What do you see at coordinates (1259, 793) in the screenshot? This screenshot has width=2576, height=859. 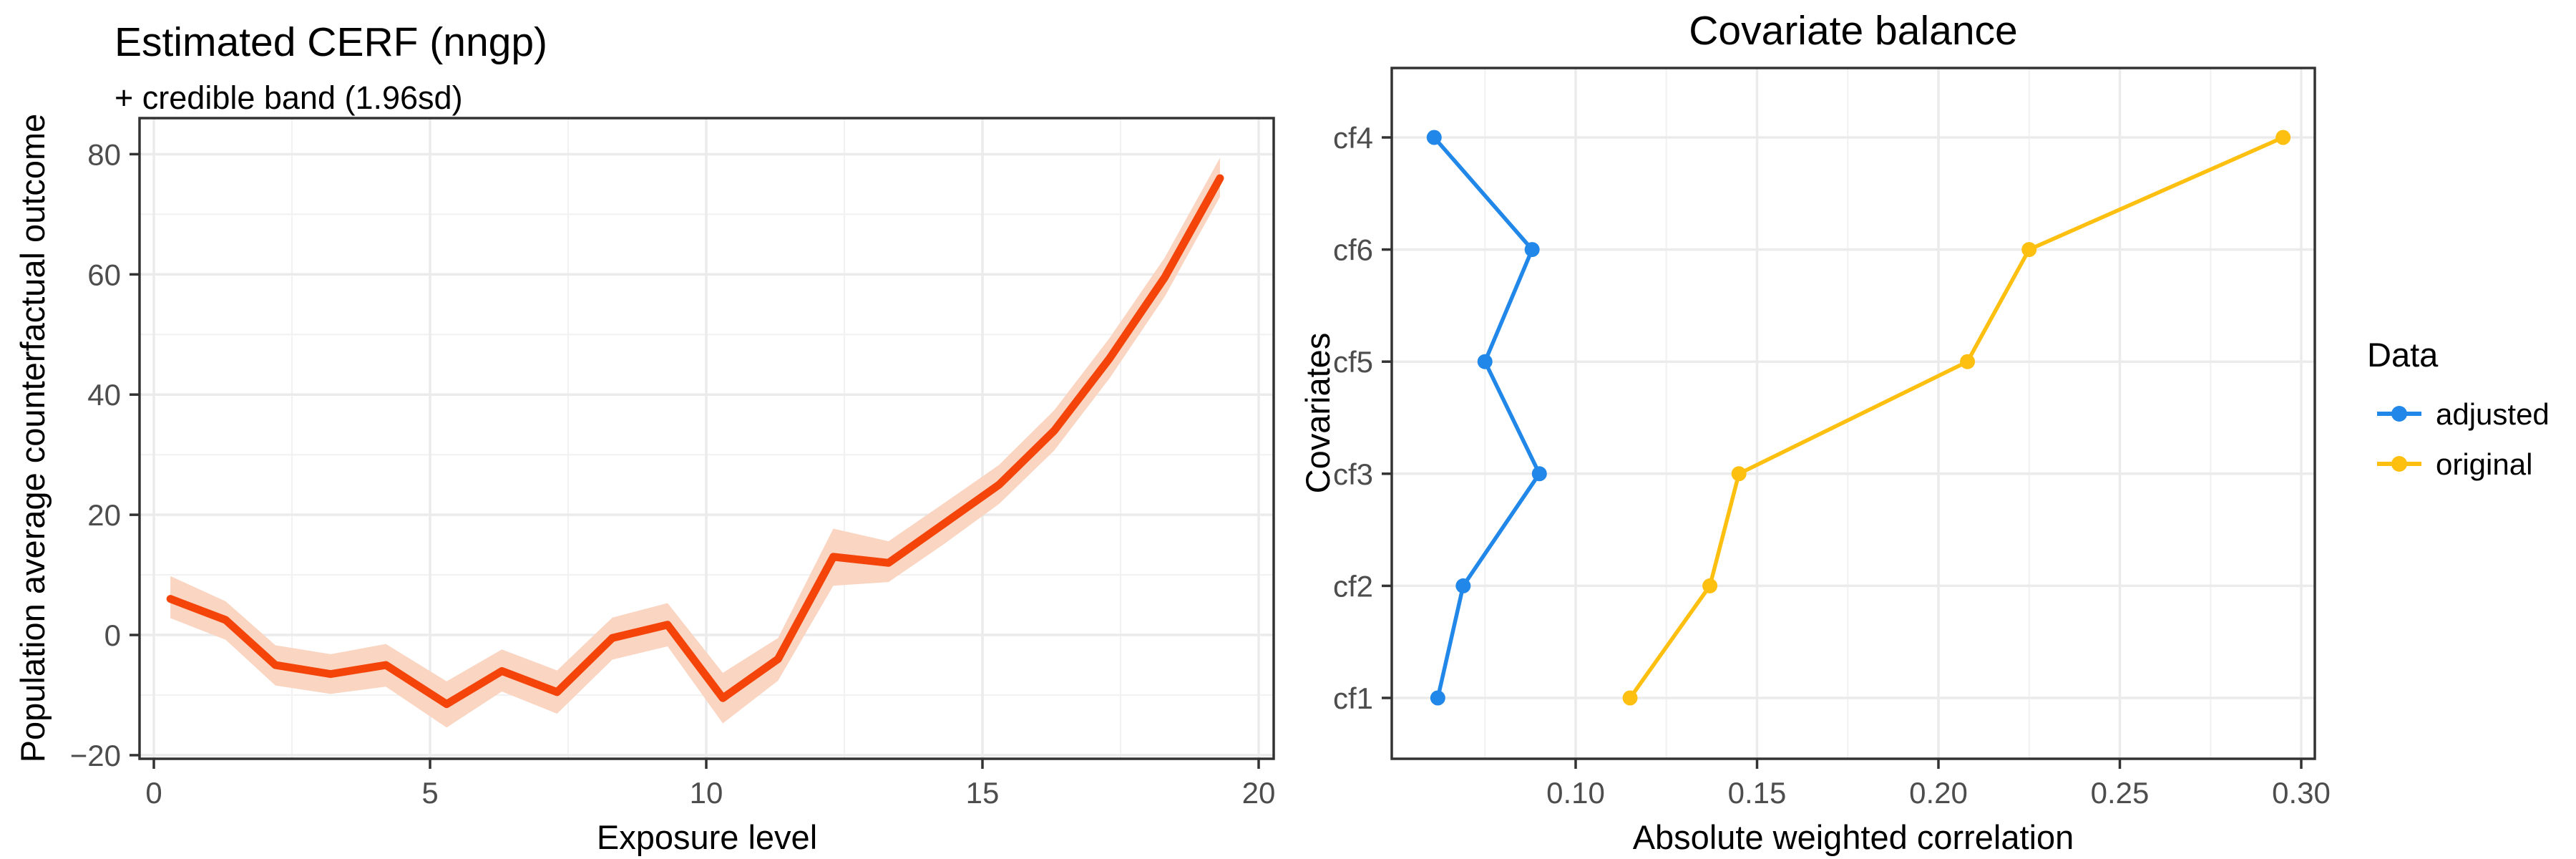 I see `x-tick-label: 20` at bounding box center [1259, 793].